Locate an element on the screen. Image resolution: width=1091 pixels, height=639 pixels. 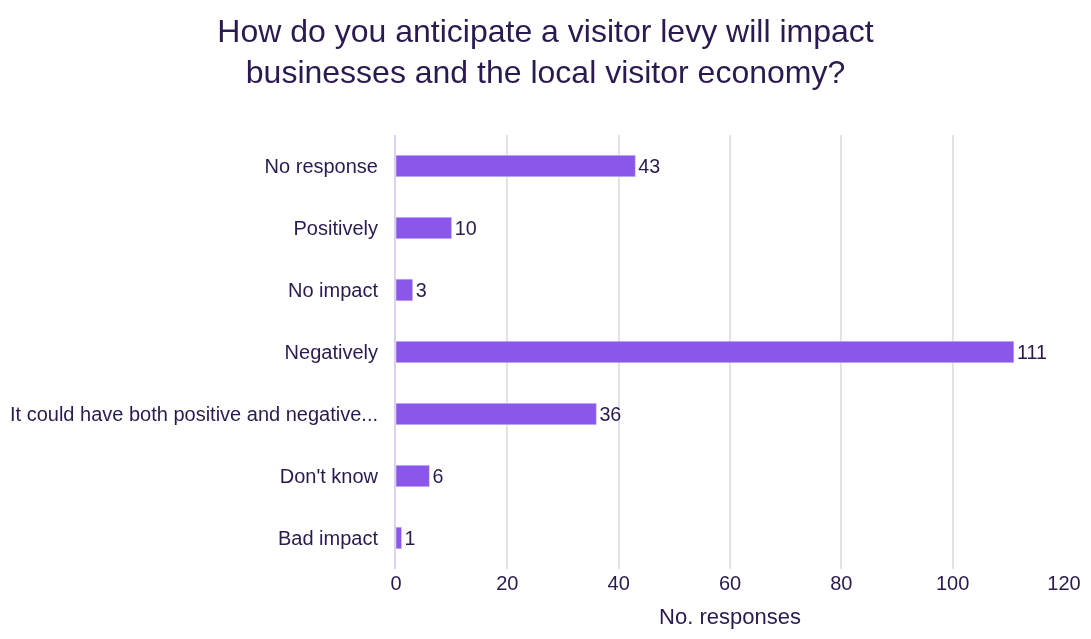
x-tick-label: 0 is located at coordinates (396, 583).